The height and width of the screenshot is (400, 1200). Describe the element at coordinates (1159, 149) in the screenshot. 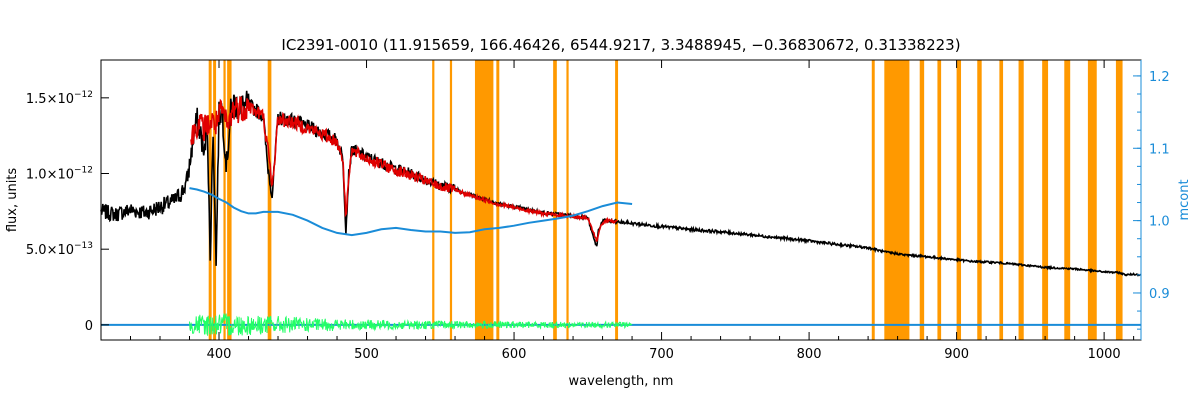

I see `y2-tick-label: 1.1` at that location.